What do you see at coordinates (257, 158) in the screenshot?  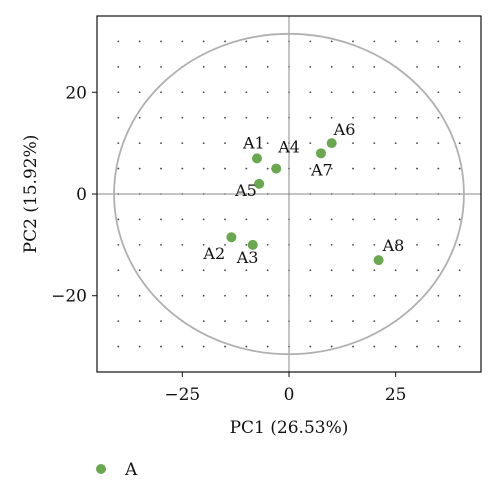 I see `data-point-a1` at bounding box center [257, 158].